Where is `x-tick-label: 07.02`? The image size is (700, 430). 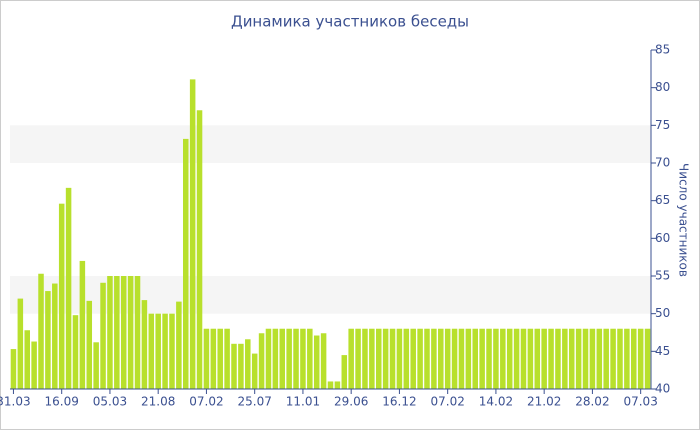
x-tick-label: 07.02 is located at coordinates (206, 402).